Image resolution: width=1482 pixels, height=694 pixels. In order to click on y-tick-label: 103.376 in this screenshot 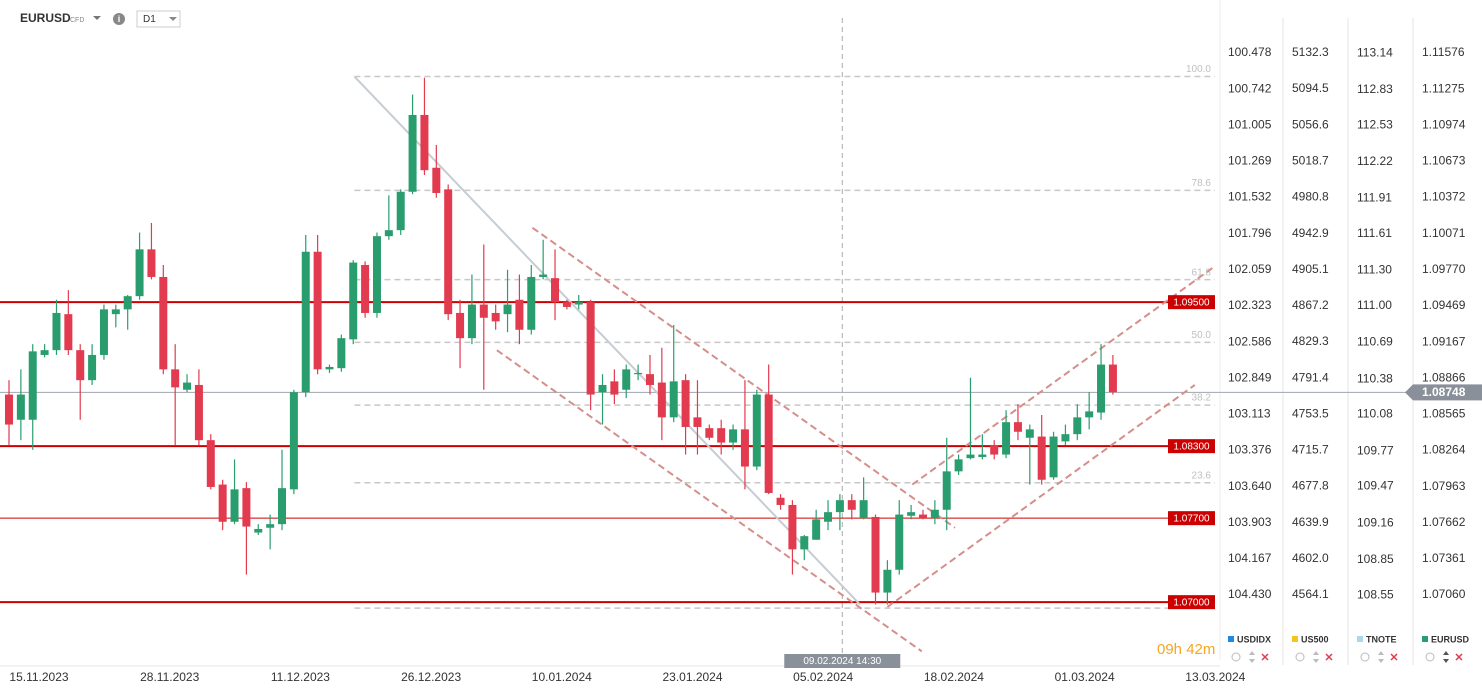, I will do `click(1250, 450)`.